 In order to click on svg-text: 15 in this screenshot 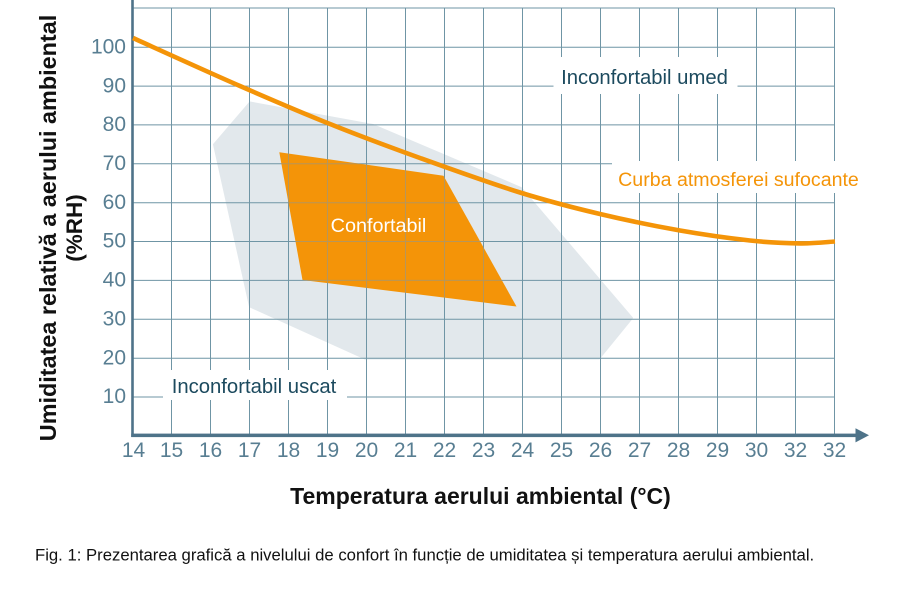, I will do `click(171, 450)`.